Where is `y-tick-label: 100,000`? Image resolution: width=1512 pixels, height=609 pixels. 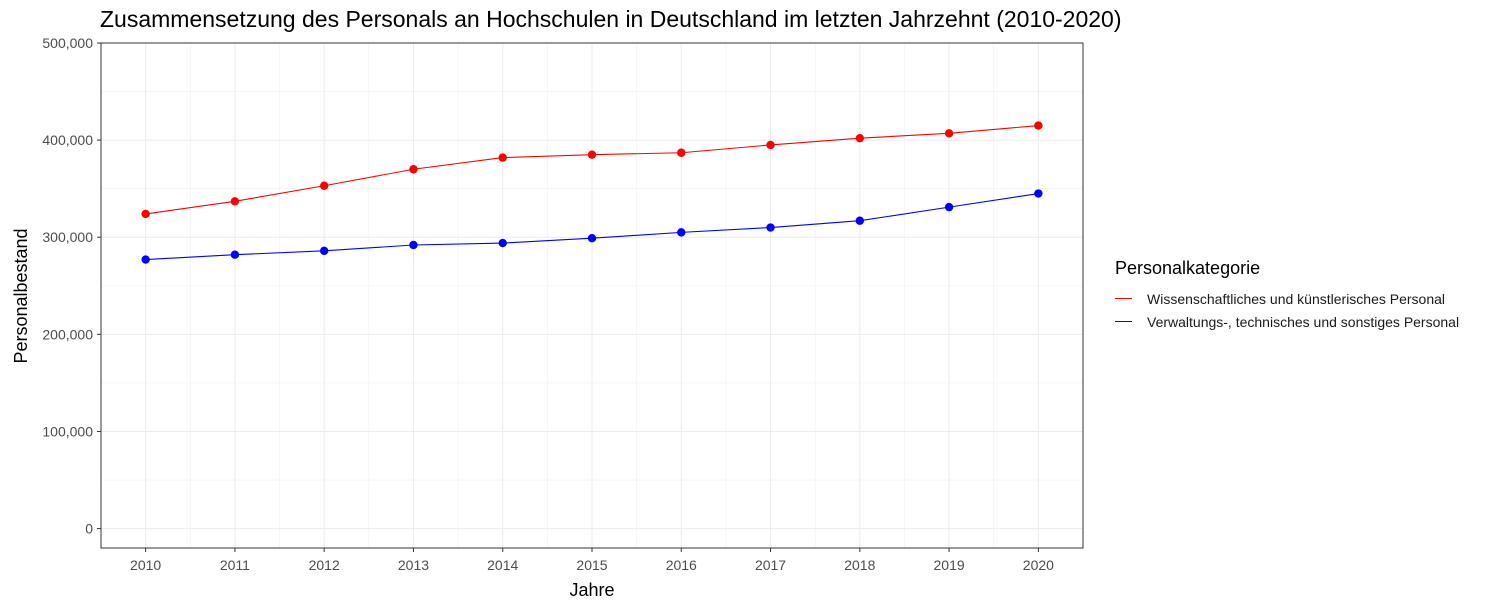 y-tick-label: 100,000 is located at coordinates (67, 431).